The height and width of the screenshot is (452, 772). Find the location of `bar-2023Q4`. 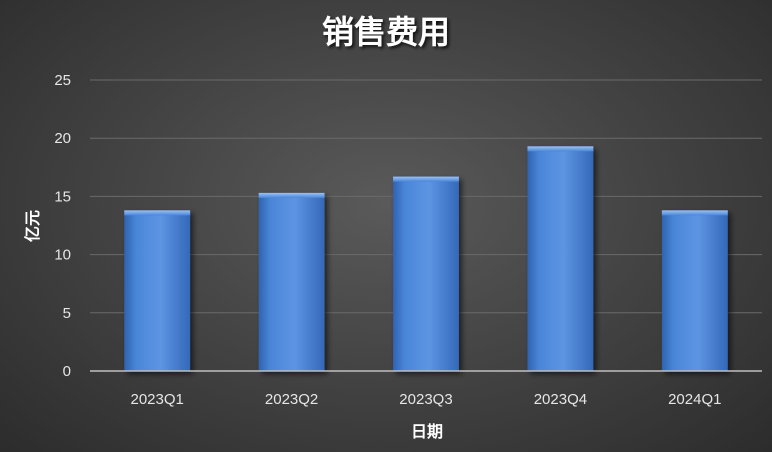

bar-2023Q4 is located at coordinates (560, 258).